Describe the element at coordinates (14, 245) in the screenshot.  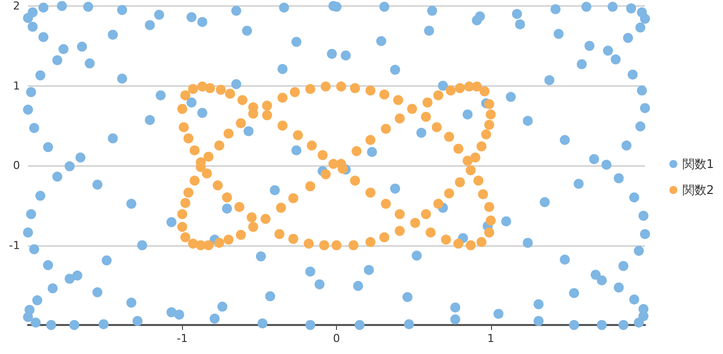
I see `y-tick-label: -1` at that location.